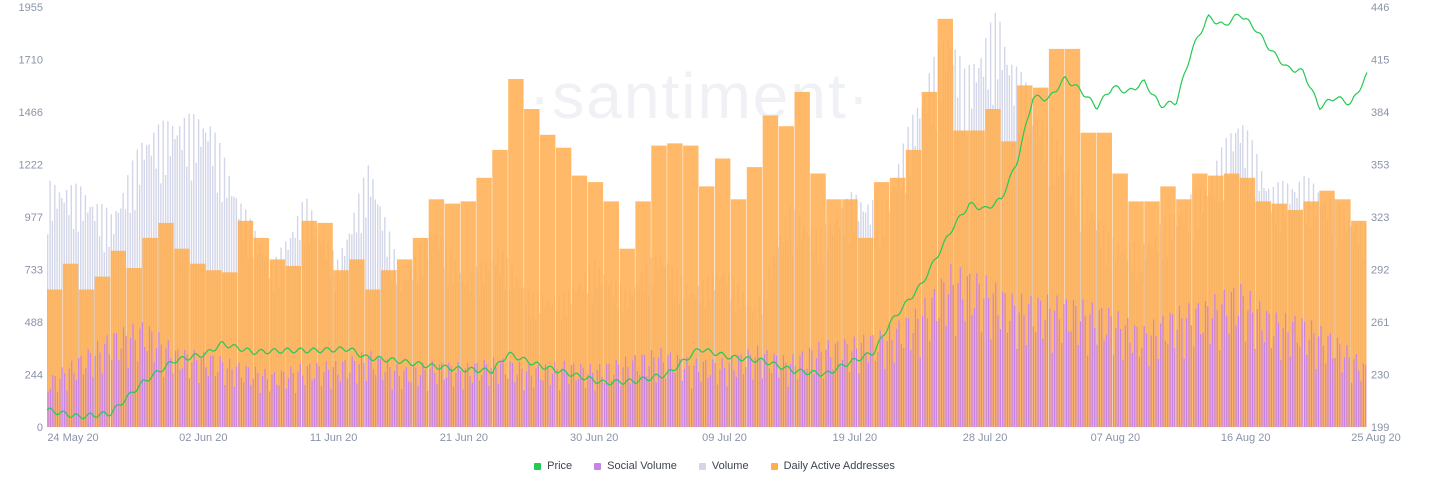 The width and height of the screenshot is (1429, 484). I want to click on legend-item-social-volume: Social Volume, so click(635, 466).